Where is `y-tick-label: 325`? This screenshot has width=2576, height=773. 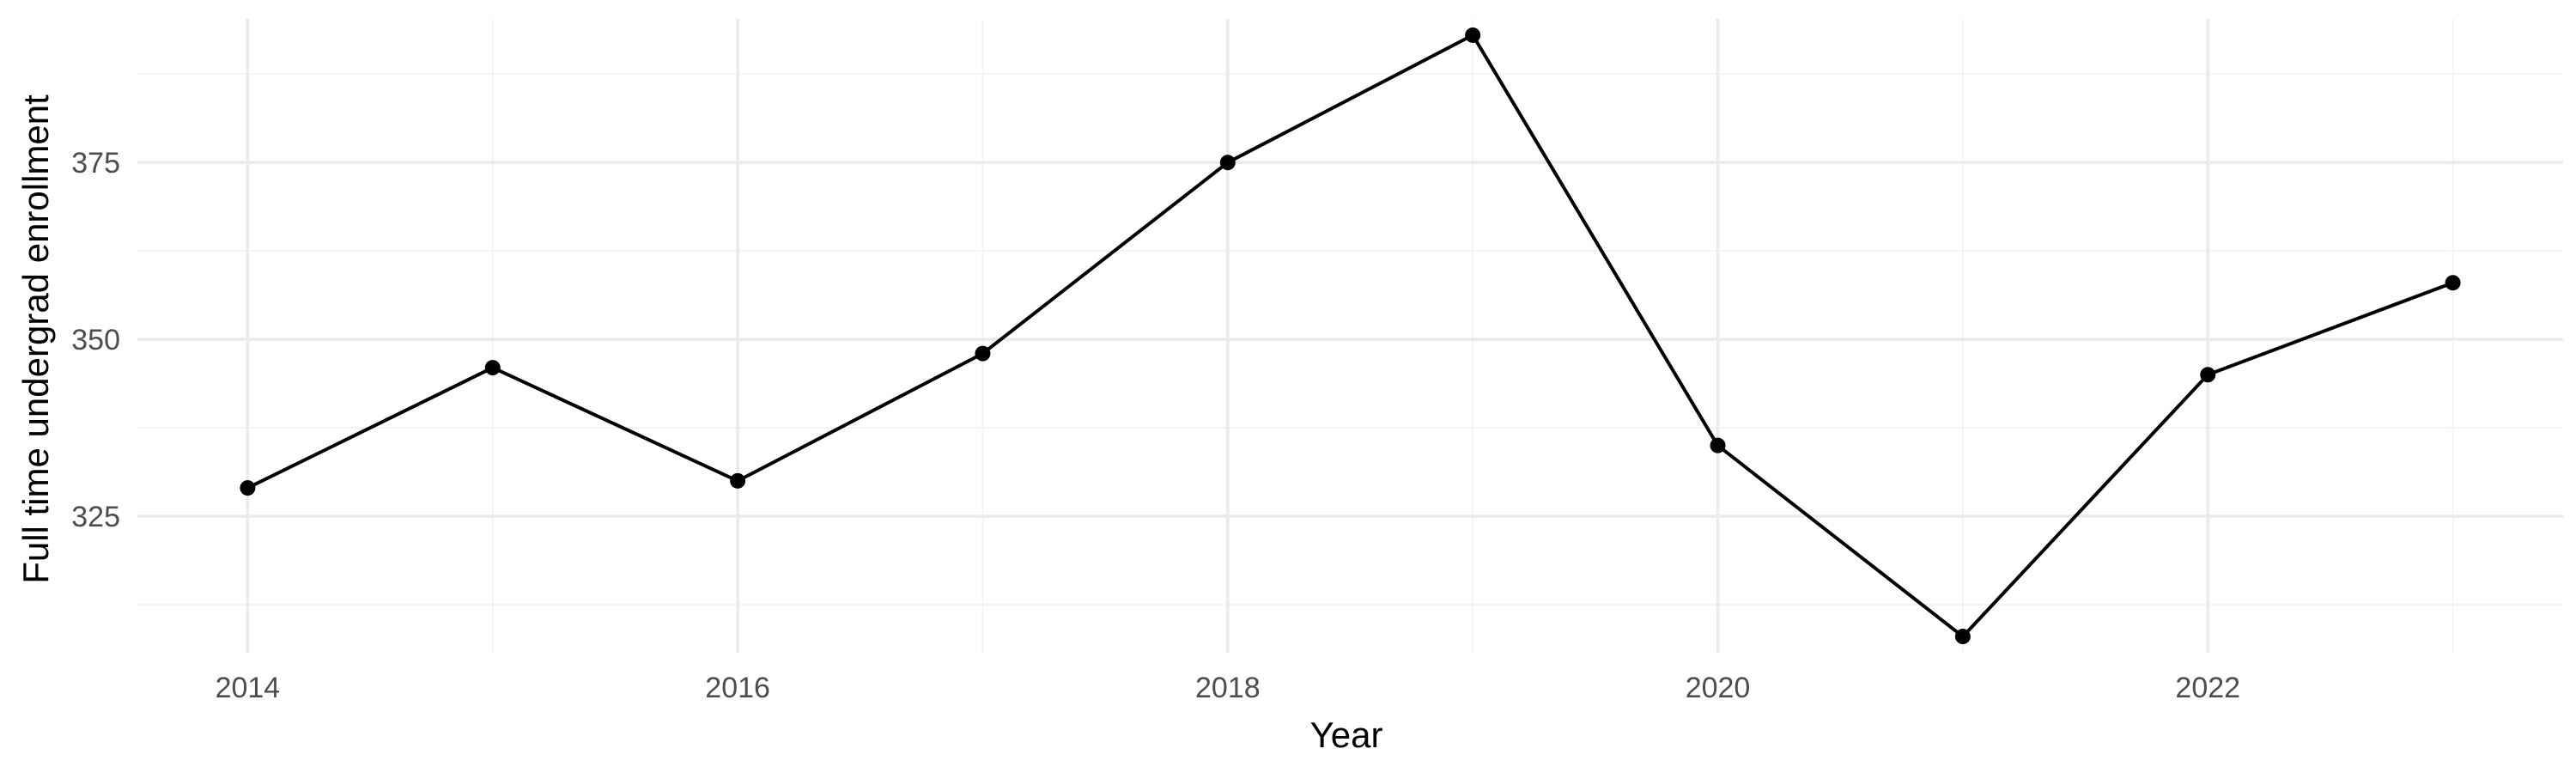
y-tick-label: 325 is located at coordinates (96, 517).